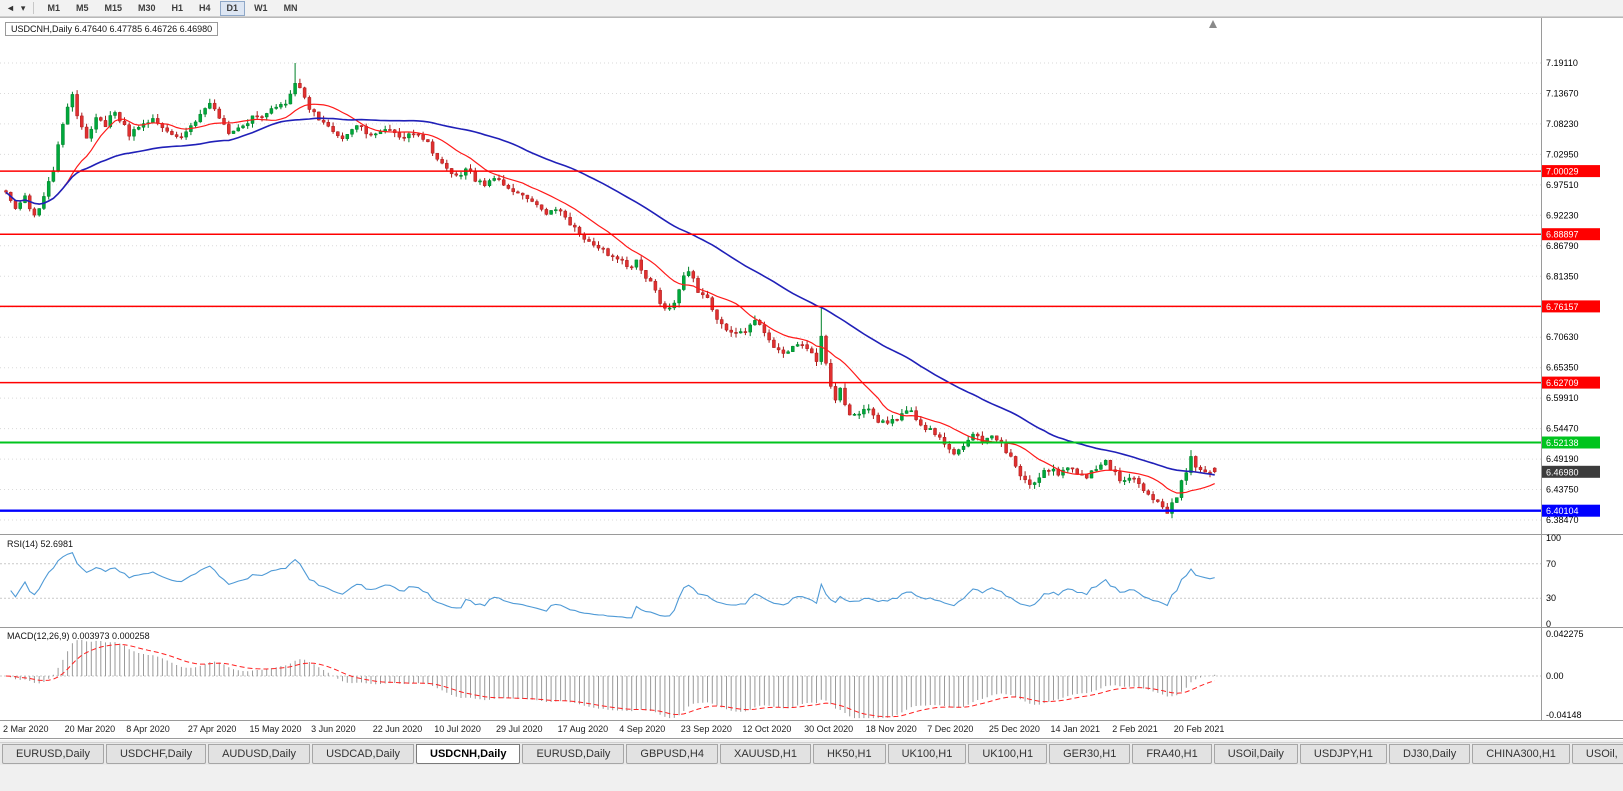 This screenshot has height=791, width=1623. I want to click on rsi-tick-label: 0, so click(1548, 624).